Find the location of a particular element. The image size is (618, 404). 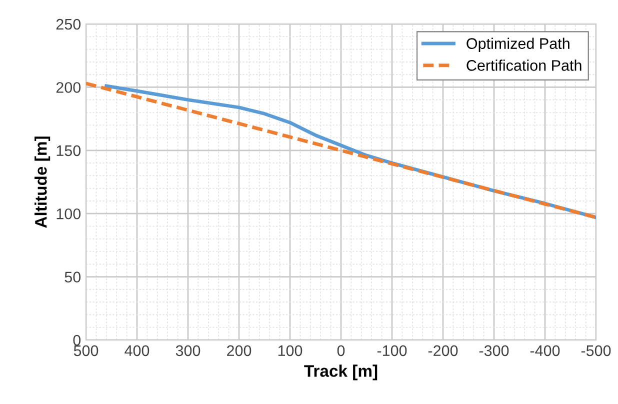

x-tick-label: 300 is located at coordinates (188, 350).